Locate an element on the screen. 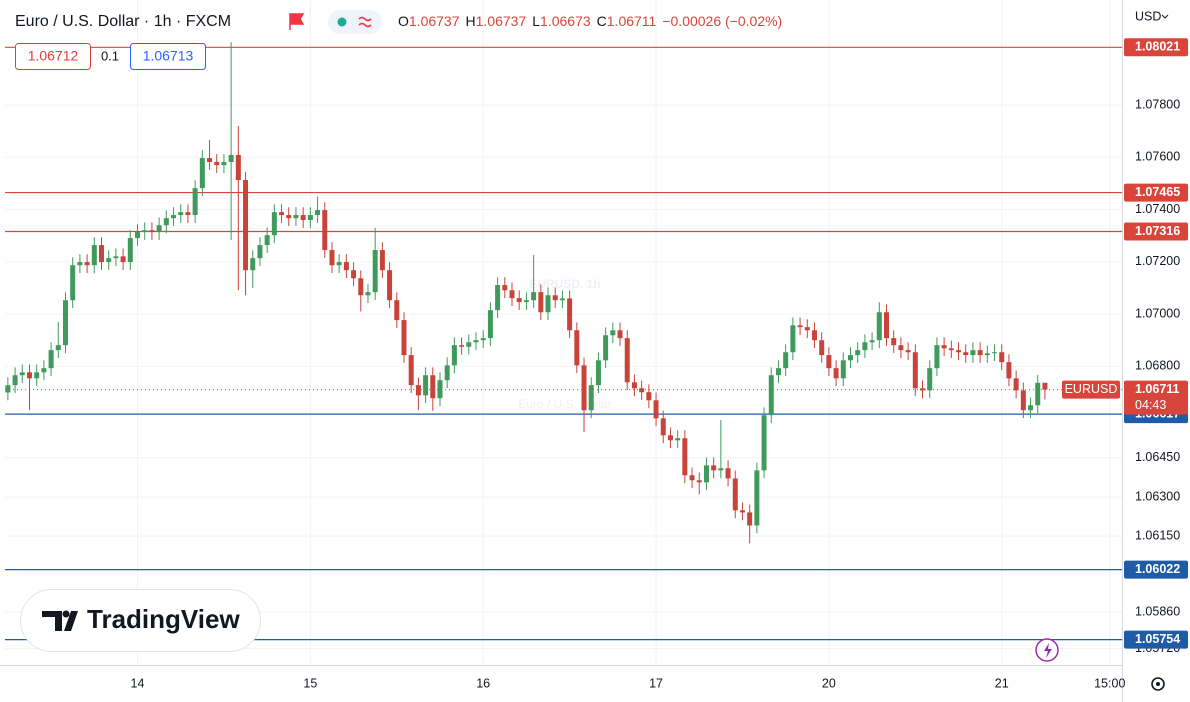 The image size is (1190, 702). x-tick-label: 15 is located at coordinates (310, 683).